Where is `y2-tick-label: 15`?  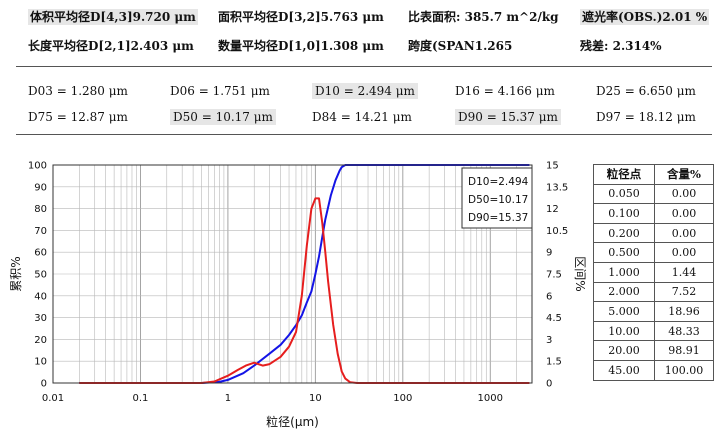 y2-tick-label: 15 is located at coordinates (552, 166).